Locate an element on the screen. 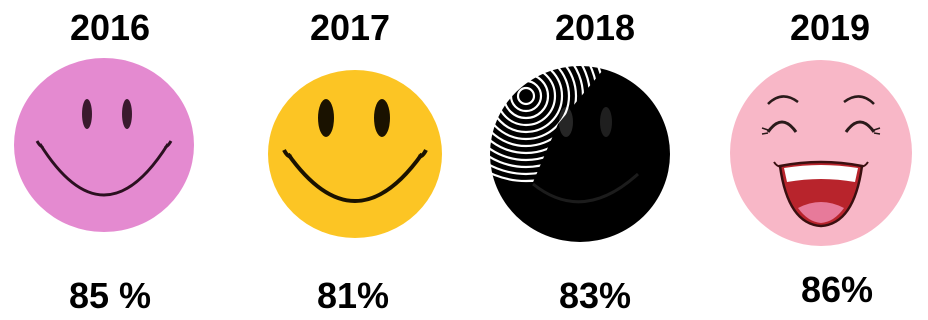 This screenshot has height=320, width=928. pink-smiley-face is located at coordinates (104, 145).